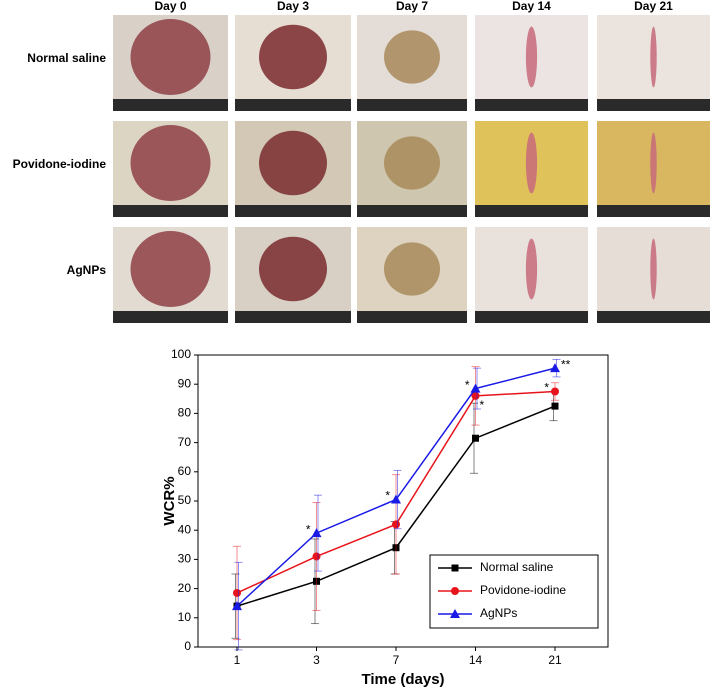  Describe the element at coordinates (185, 529) in the screenshot. I see `y-tick-label: 40` at that location.